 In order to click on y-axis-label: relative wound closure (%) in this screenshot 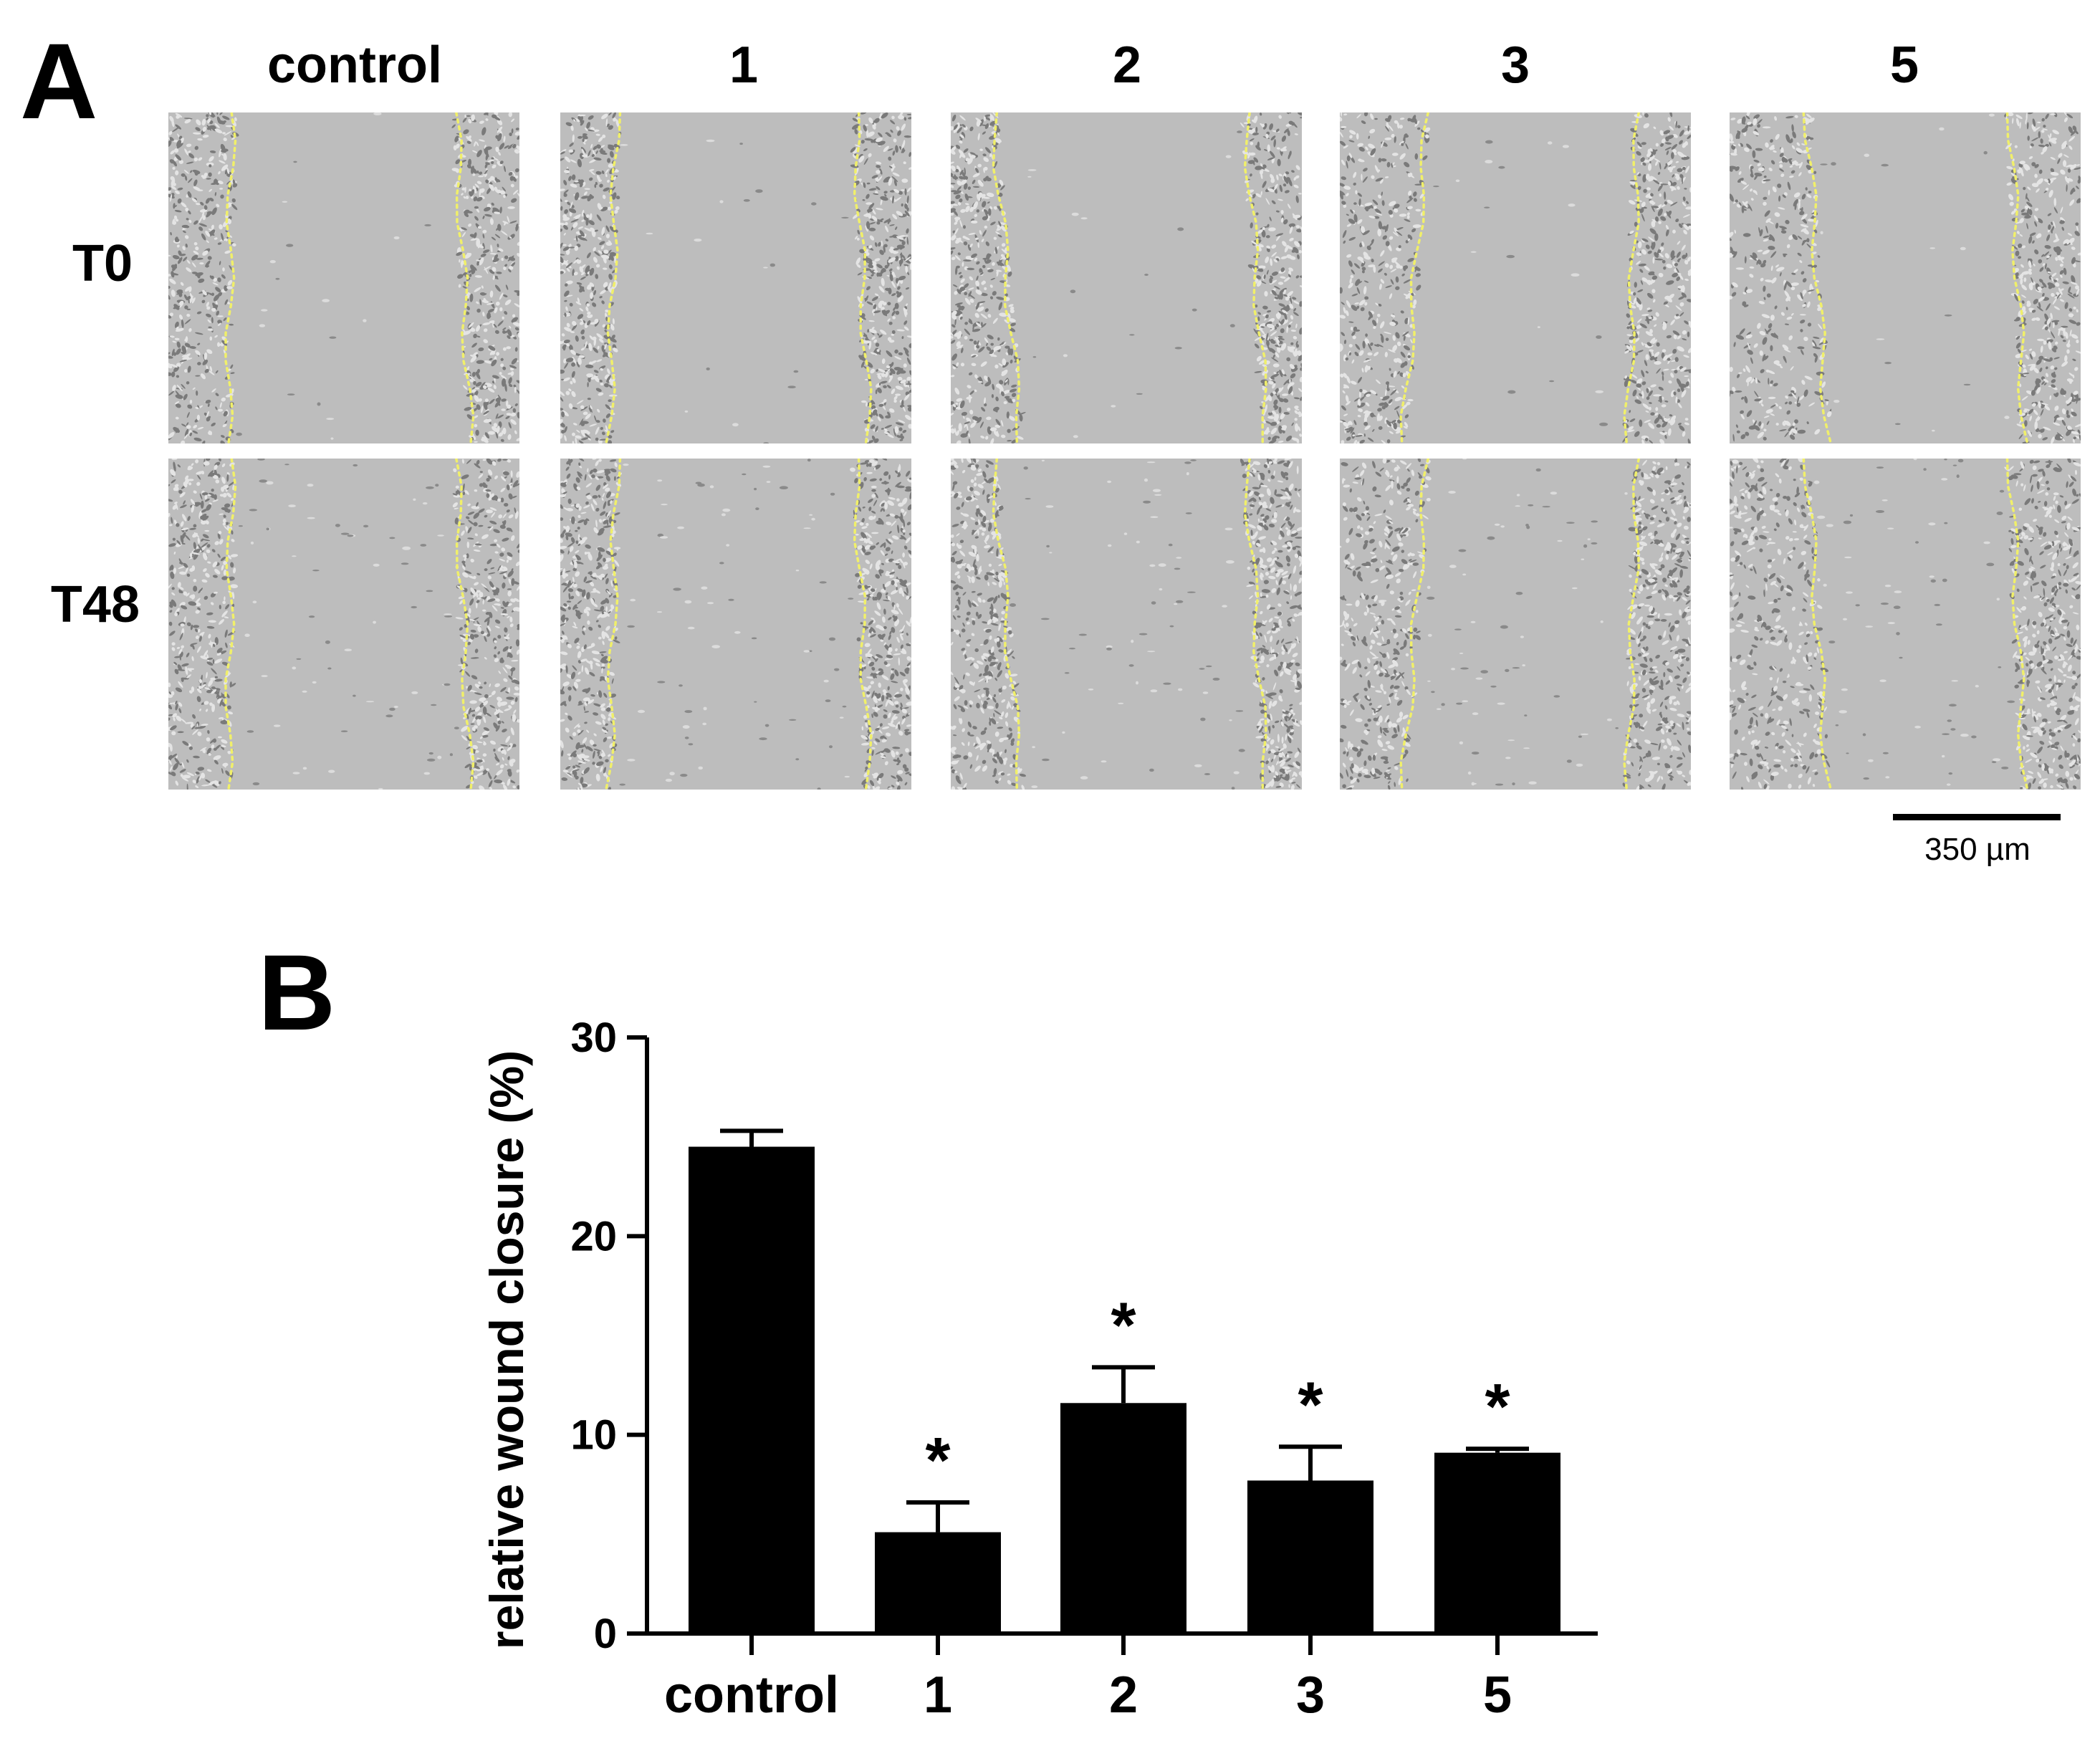, I will do `click(506, 1349)`.